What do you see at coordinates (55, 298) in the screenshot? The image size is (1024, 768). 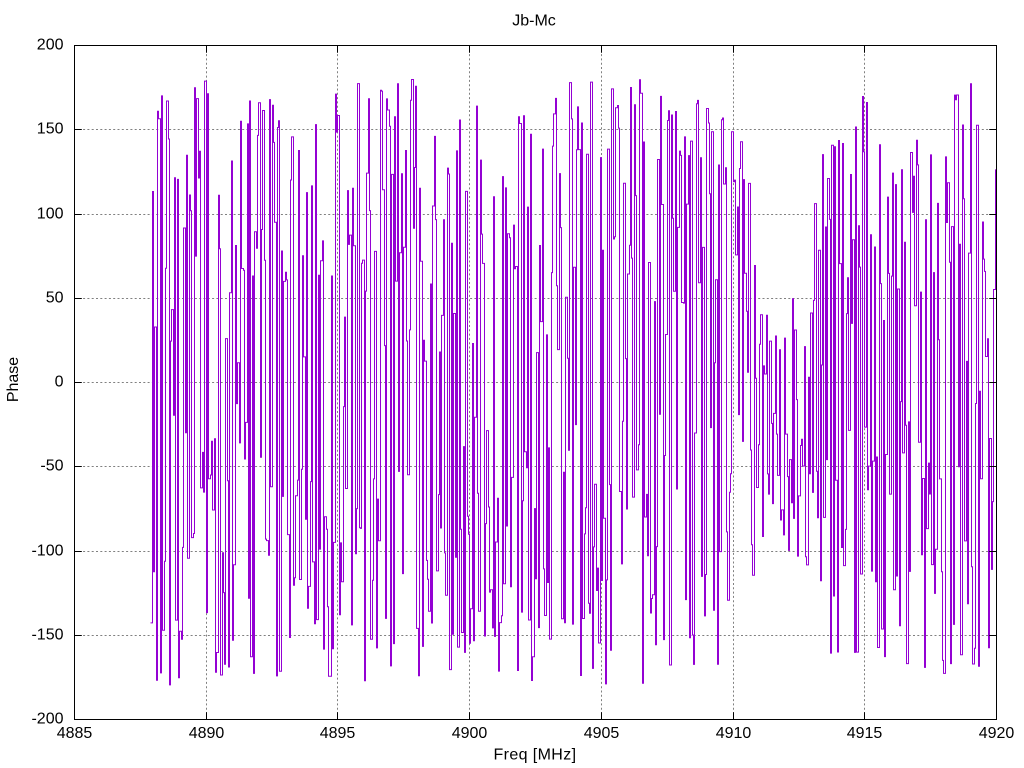 I see `svg-text: 50` at bounding box center [55, 298].